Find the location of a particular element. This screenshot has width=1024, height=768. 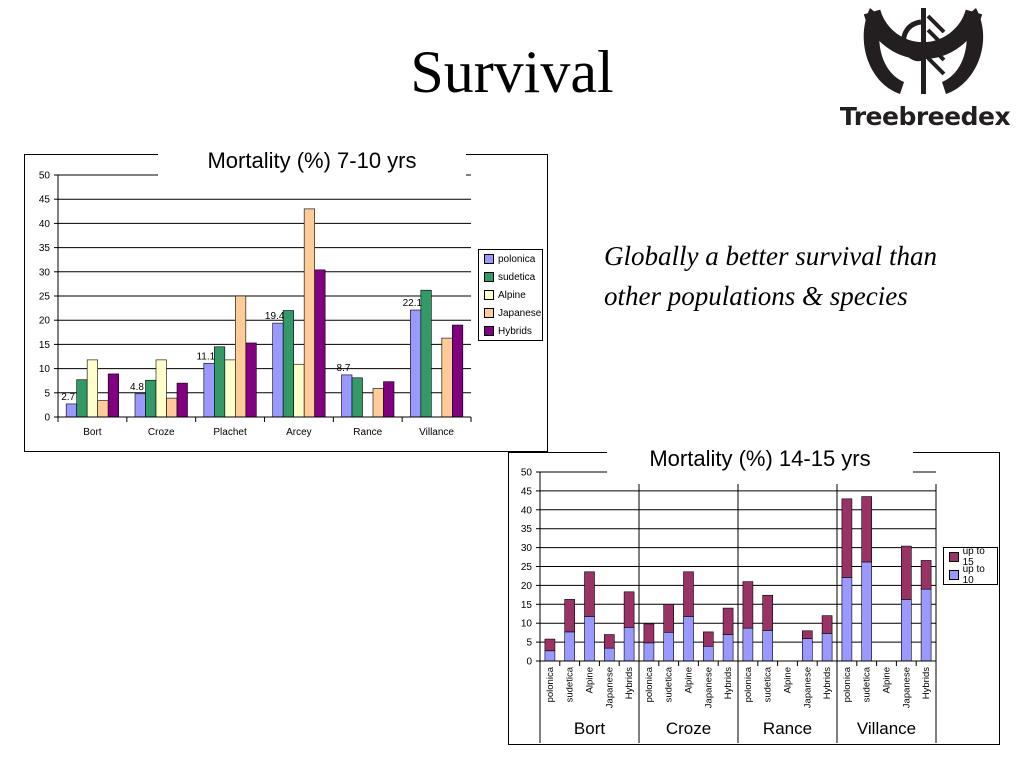

y-tick-label: 30 is located at coordinates (527, 548).